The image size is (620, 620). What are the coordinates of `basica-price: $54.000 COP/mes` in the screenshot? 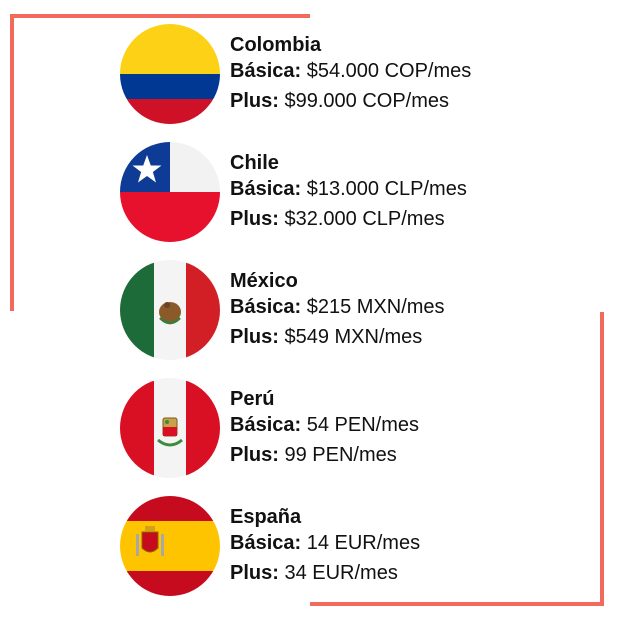 It's located at (389, 71).